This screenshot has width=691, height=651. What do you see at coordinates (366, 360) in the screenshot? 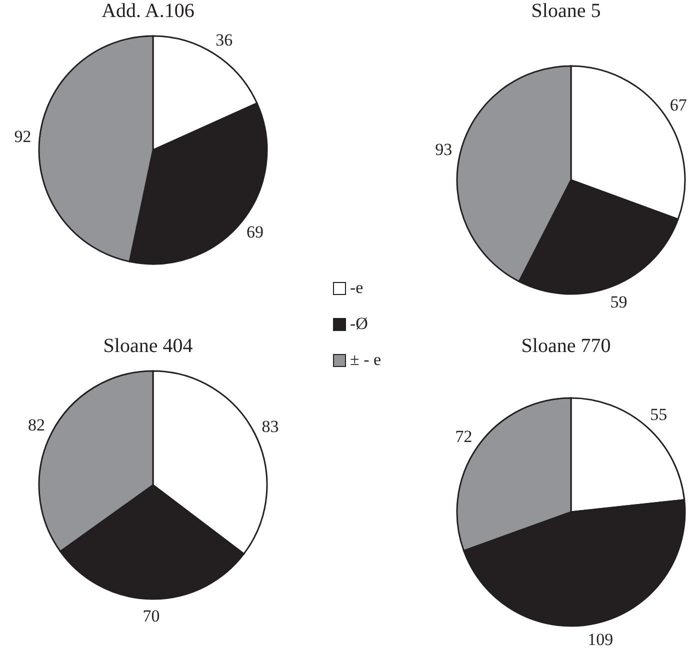
I see `legend-label: ± - e` at bounding box center [366, 360].